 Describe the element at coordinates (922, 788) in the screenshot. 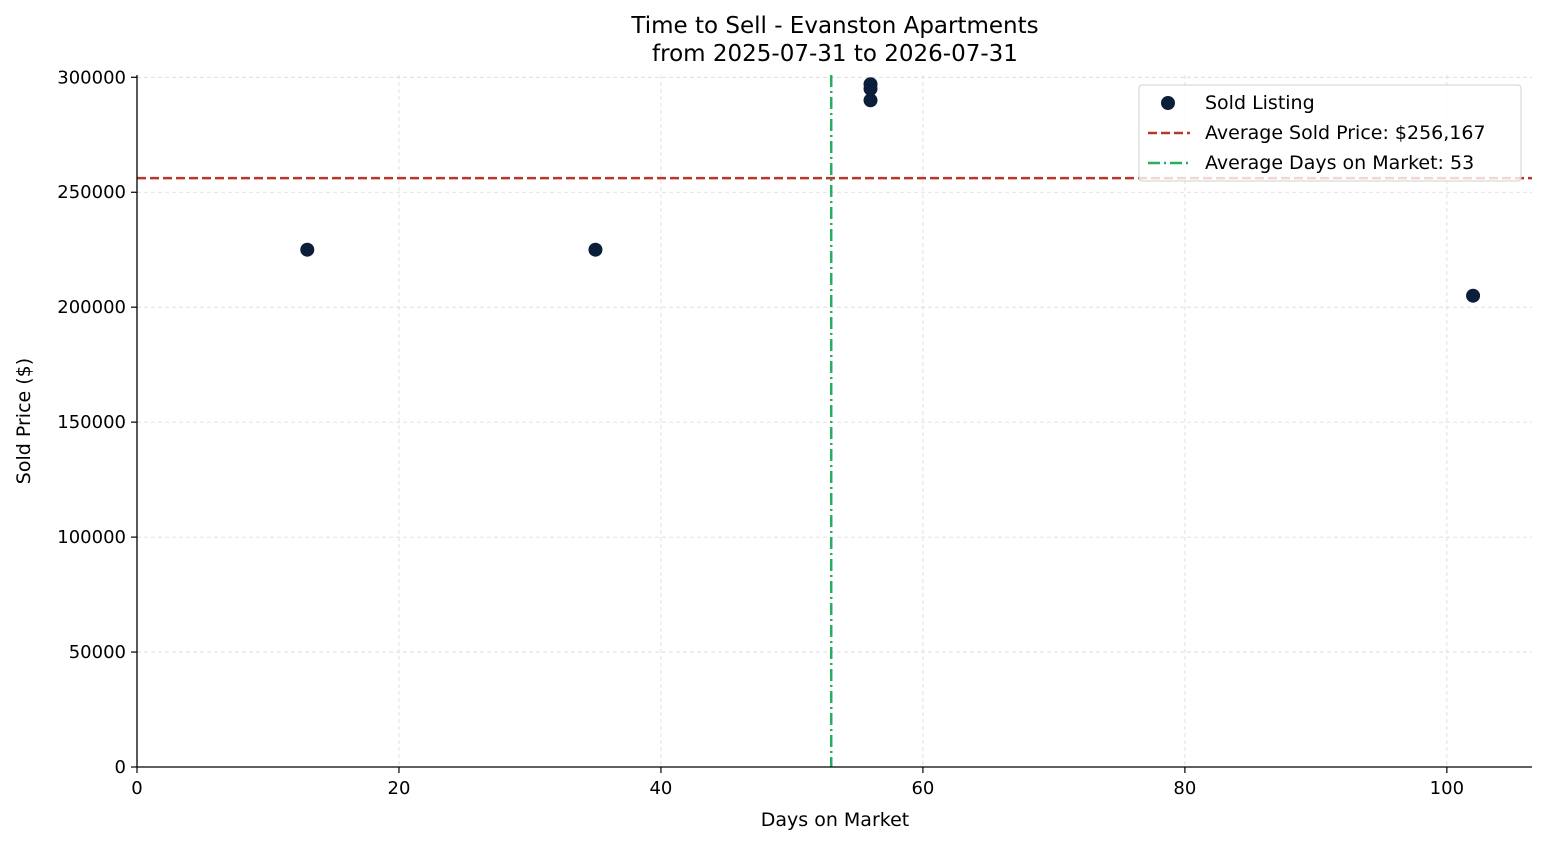

I see `x-tick-label: 60` at that location.